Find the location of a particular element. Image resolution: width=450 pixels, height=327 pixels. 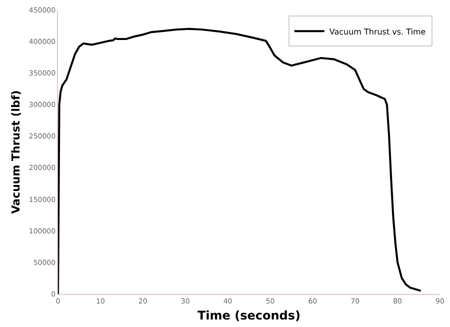

legend-label: Vacuum Thrust vs. Time is located at coordinates (377, 31).